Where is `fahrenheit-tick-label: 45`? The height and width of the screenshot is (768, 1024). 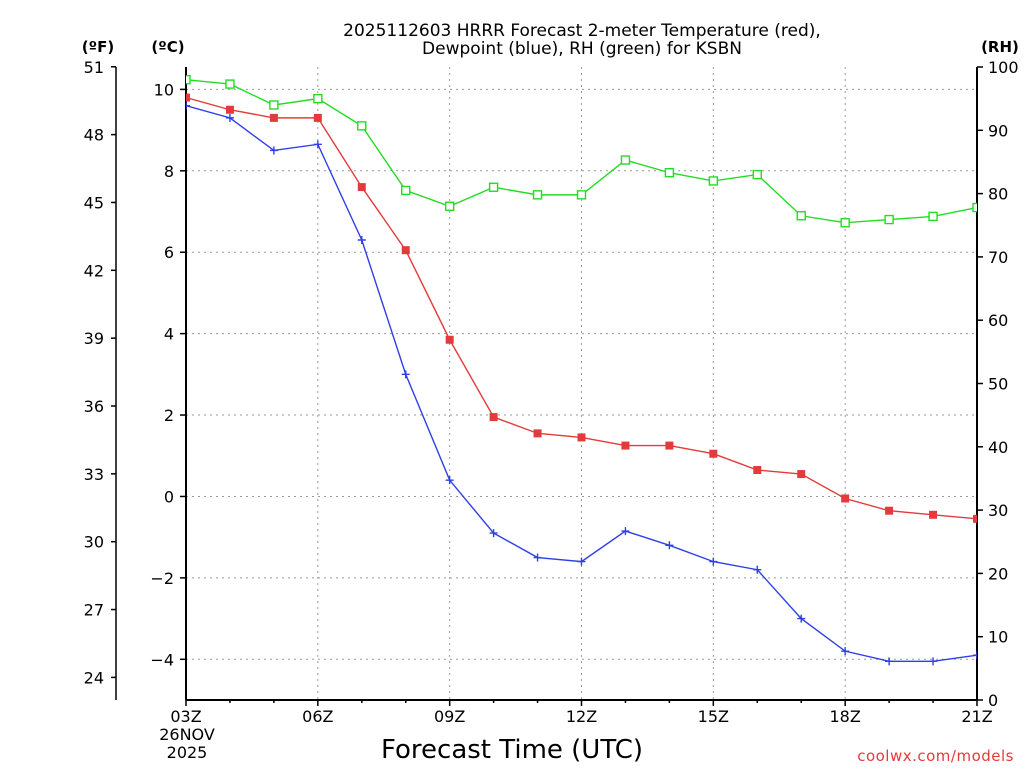 fahrenheit-tick-label: 45 is located at coordinates (94, 202).